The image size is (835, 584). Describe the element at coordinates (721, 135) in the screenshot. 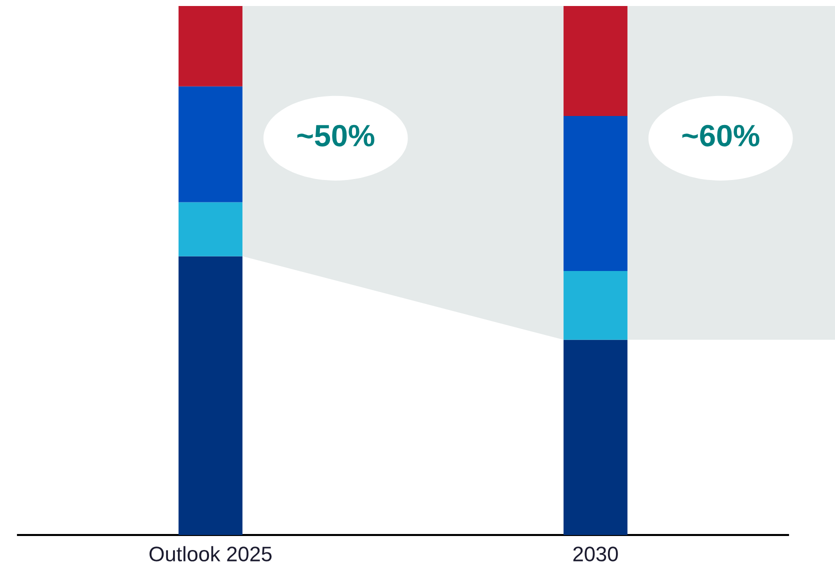

I see `annotation: ~60%` at that location.